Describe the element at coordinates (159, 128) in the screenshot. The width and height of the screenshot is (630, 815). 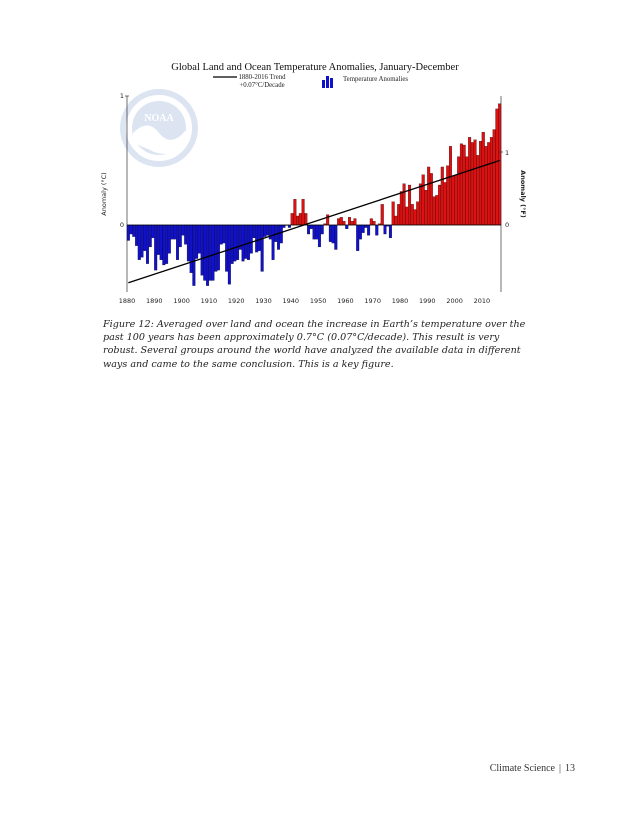
I see `noaa-logo-watermark: NOAA` at that location.